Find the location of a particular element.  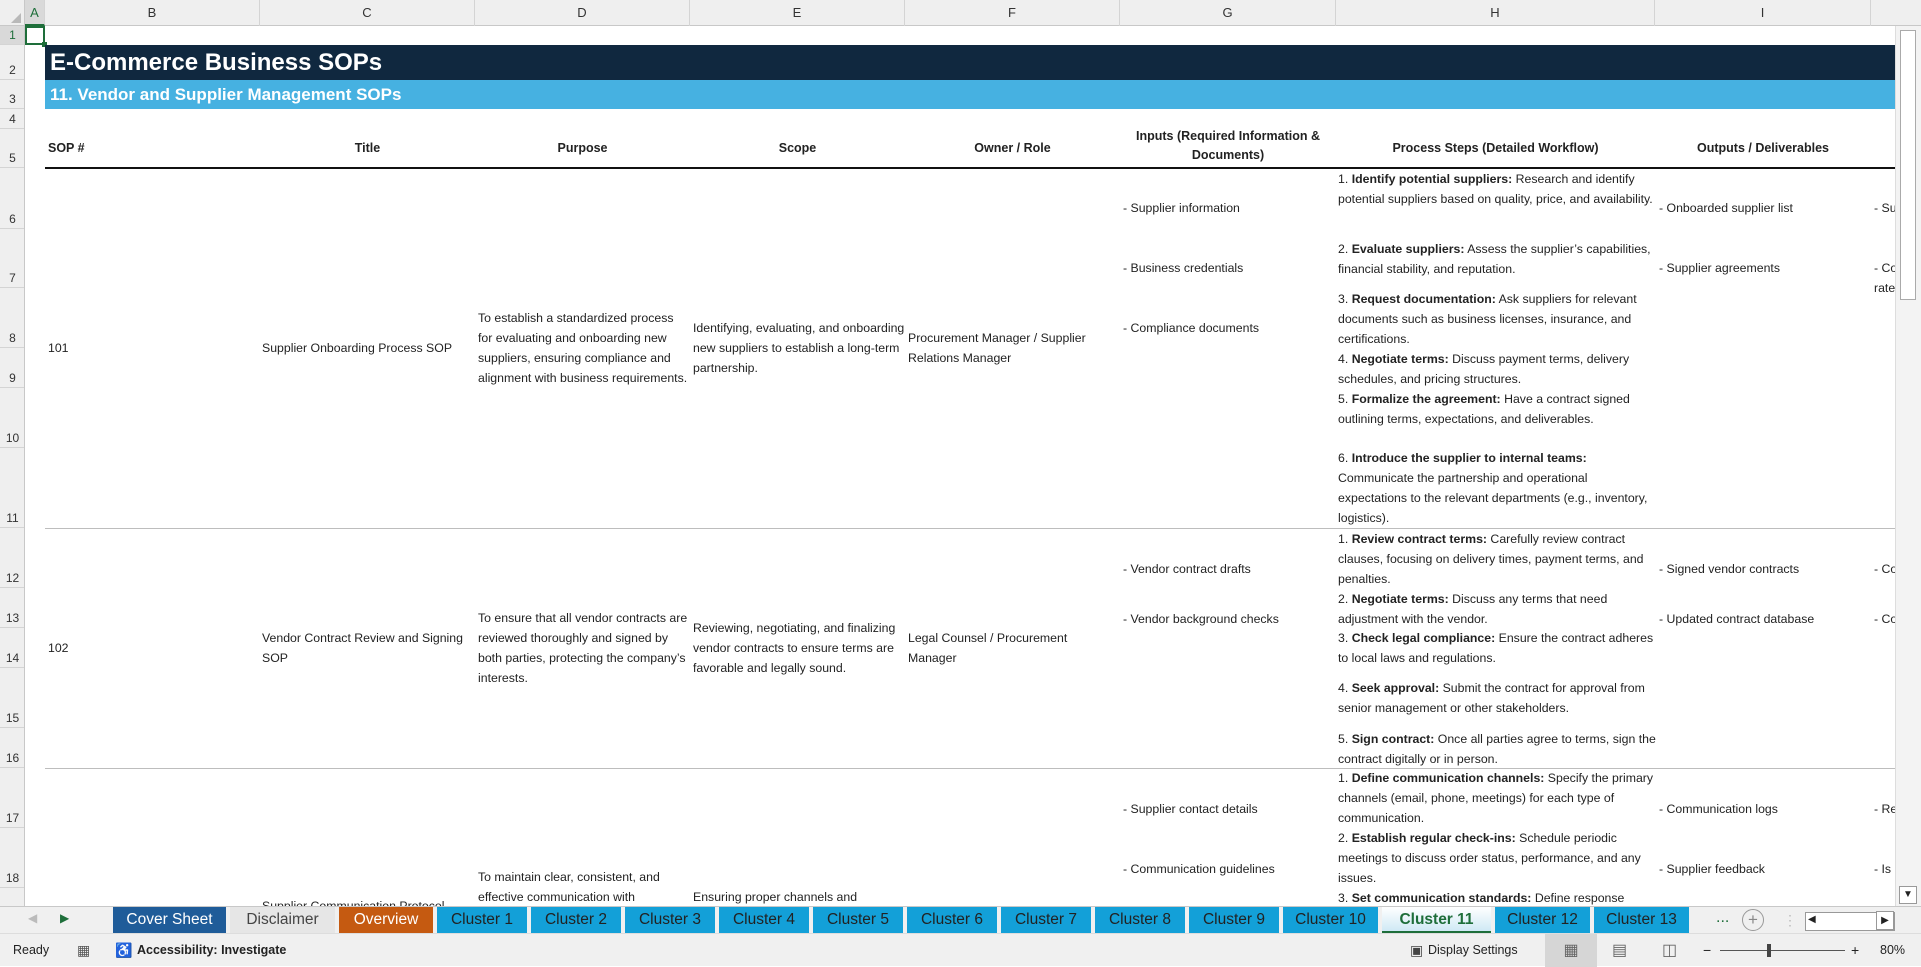

row-header-14: 14 is located at coordinates (12, 648).